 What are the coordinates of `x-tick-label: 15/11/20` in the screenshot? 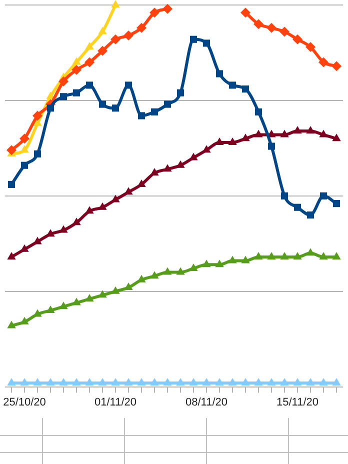 It's located at (297, 402).